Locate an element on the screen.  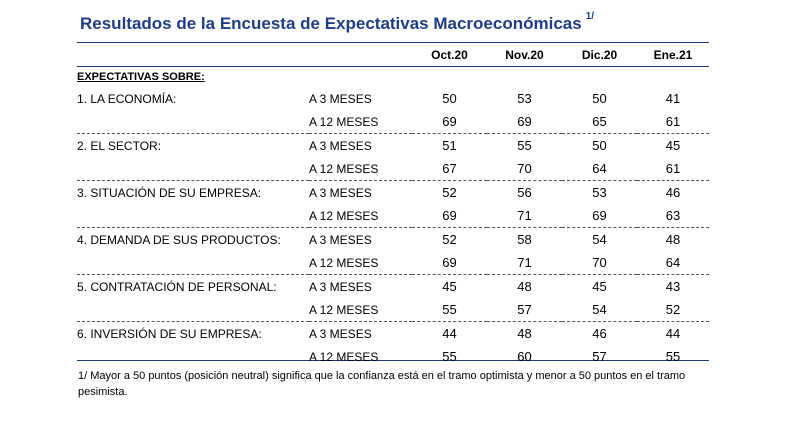
value-cell: 60 is located at coordinates (524, 356).